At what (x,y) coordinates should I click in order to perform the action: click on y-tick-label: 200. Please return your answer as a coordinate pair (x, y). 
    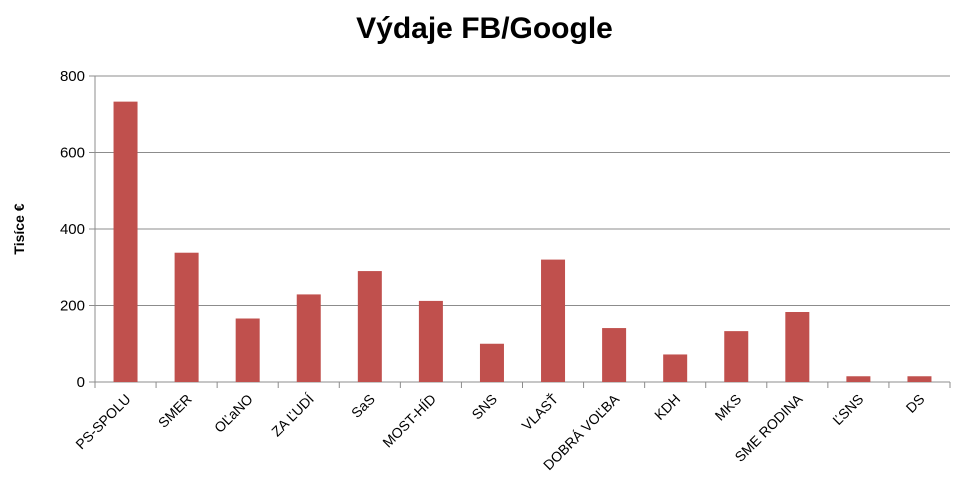
    Looking at the image, I should click on (72, 306).